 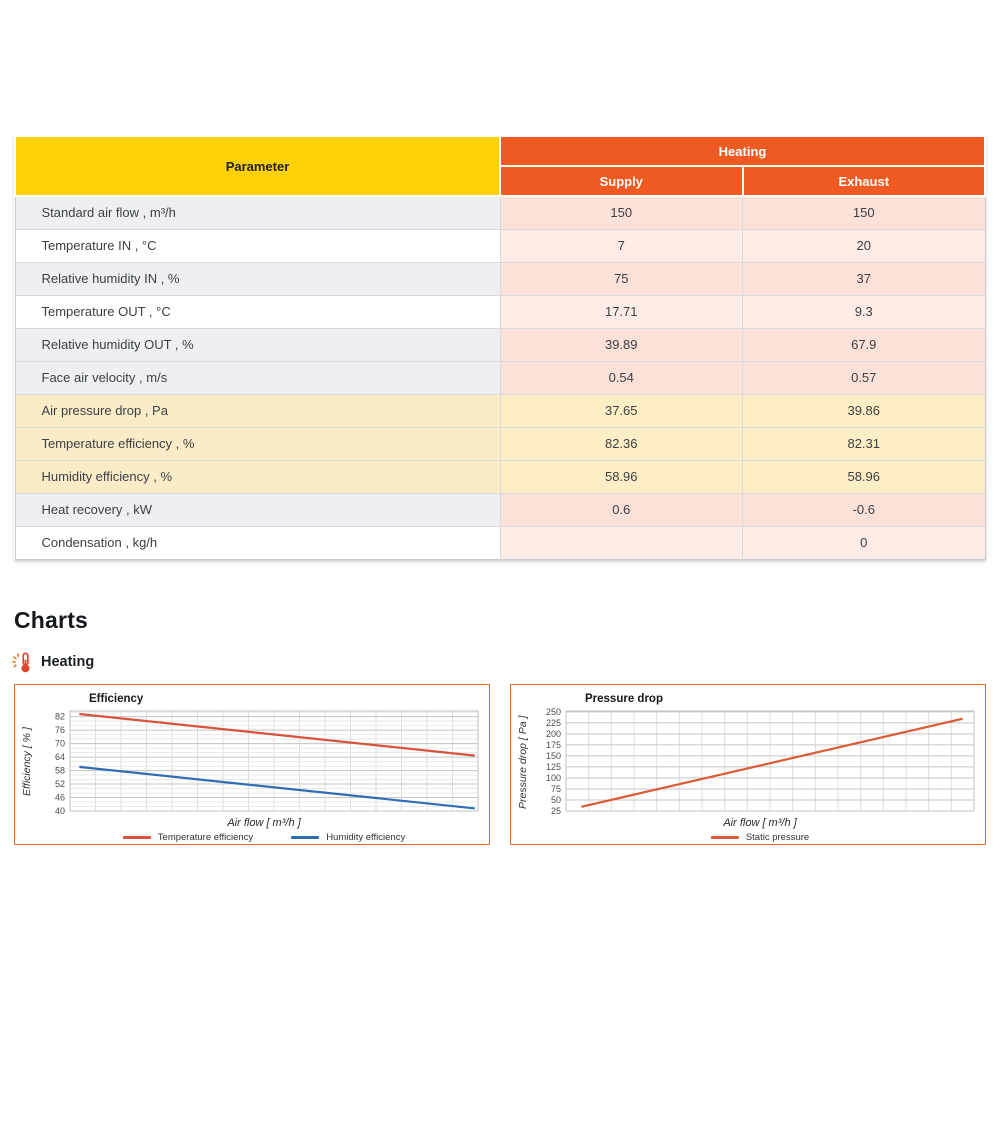 I want to click on row-supply-value: 0.54, so click(x=621, y=377).